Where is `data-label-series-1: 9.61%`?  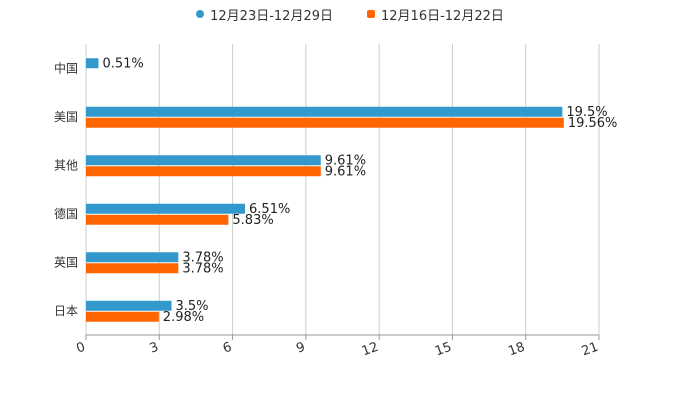
data-label-series-1: 9.61% is located at coordinates (345, 160).